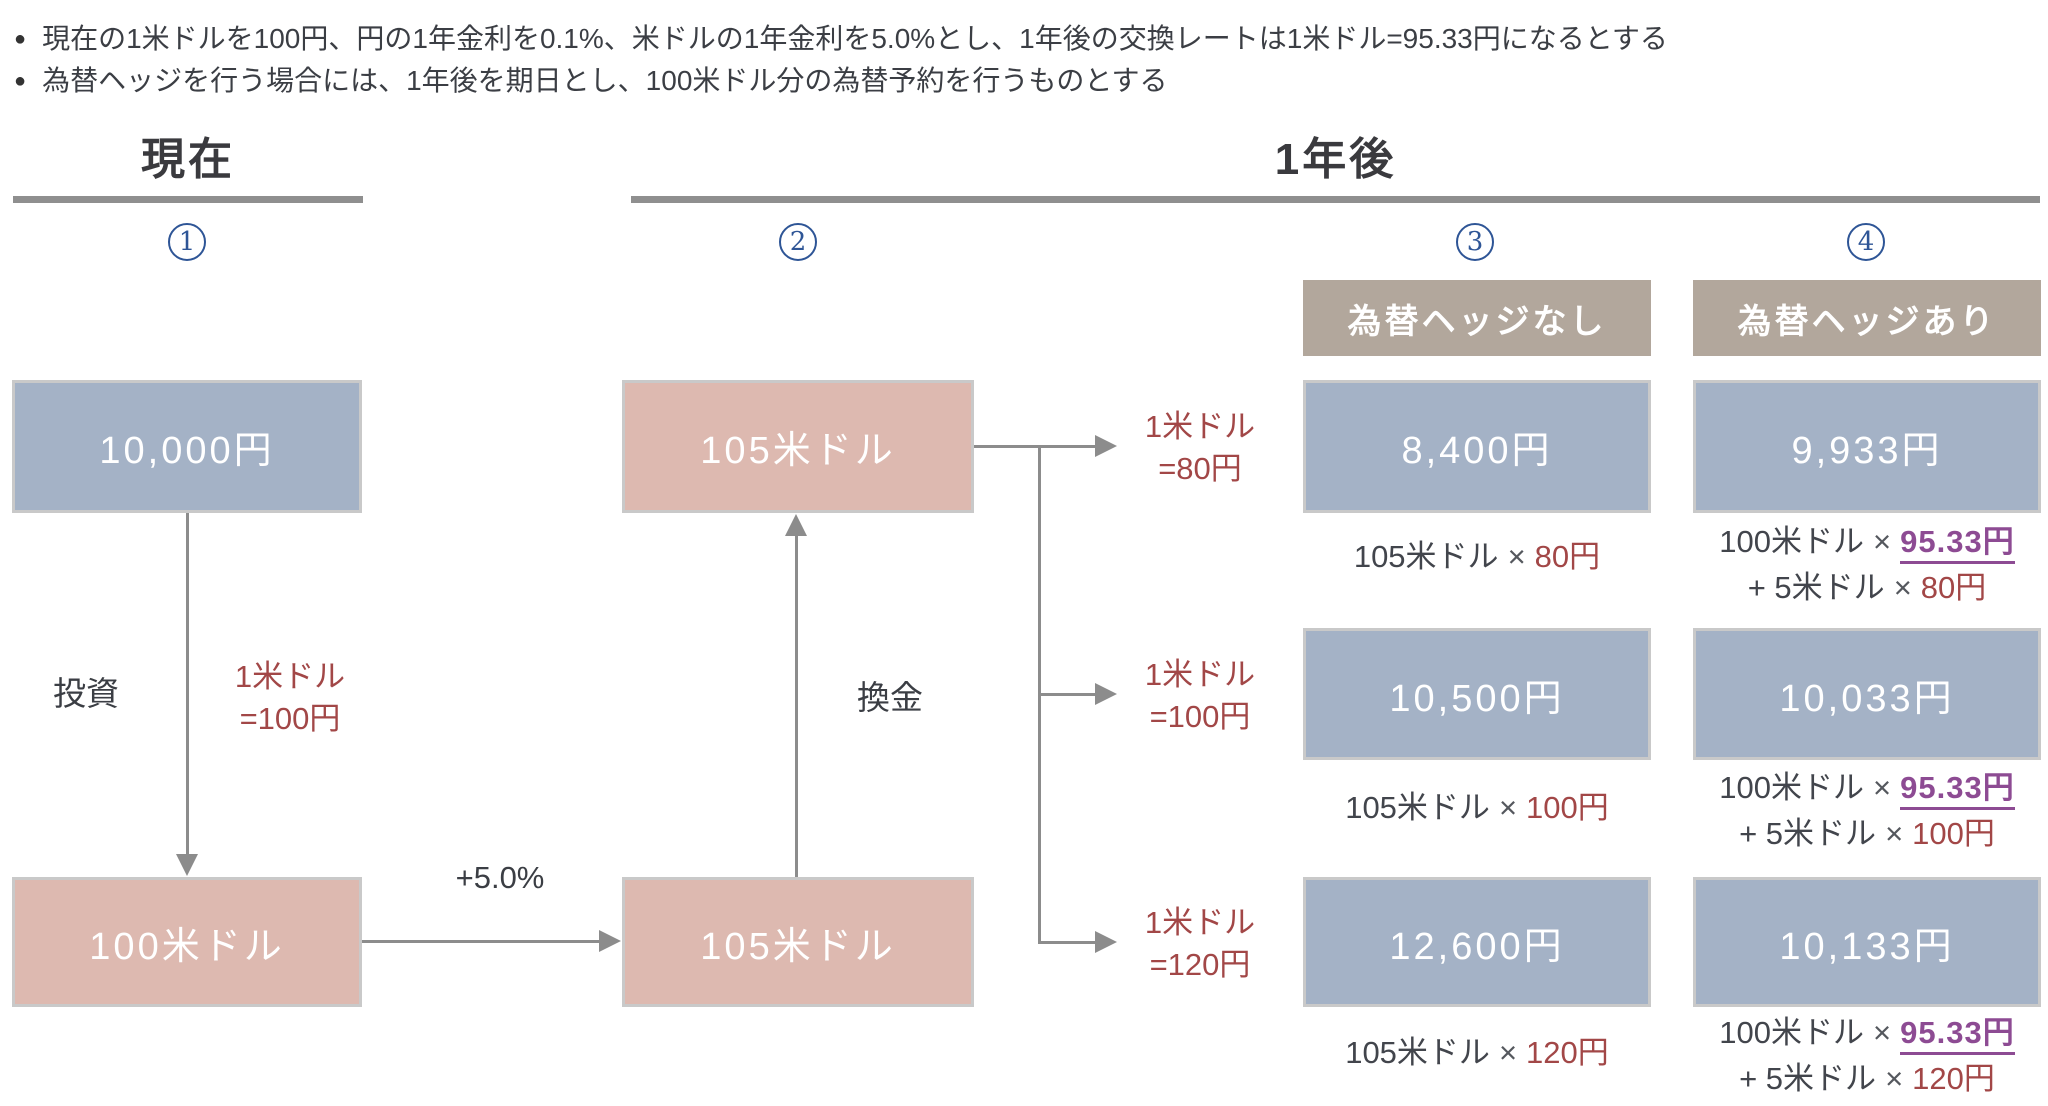  Describe the element at coordinates (187, 684) in the screenshot. I see `invest-arrow-line` at that location.